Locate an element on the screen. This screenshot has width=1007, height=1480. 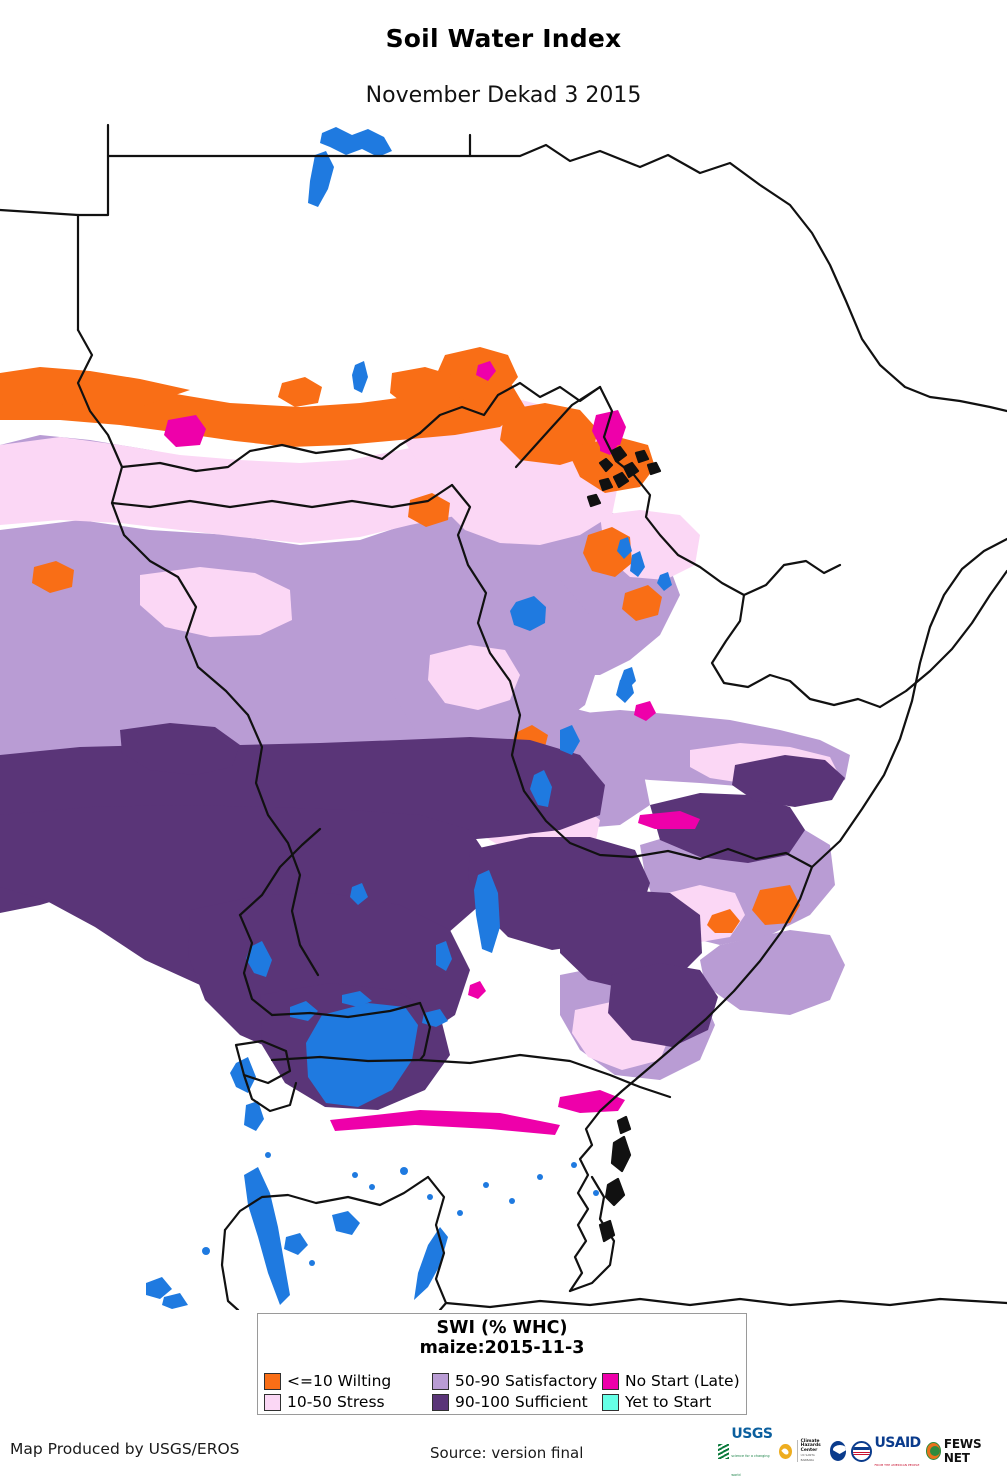
legend-item-wilting: <=10 Wilting is located at coordinates (348, 1381).